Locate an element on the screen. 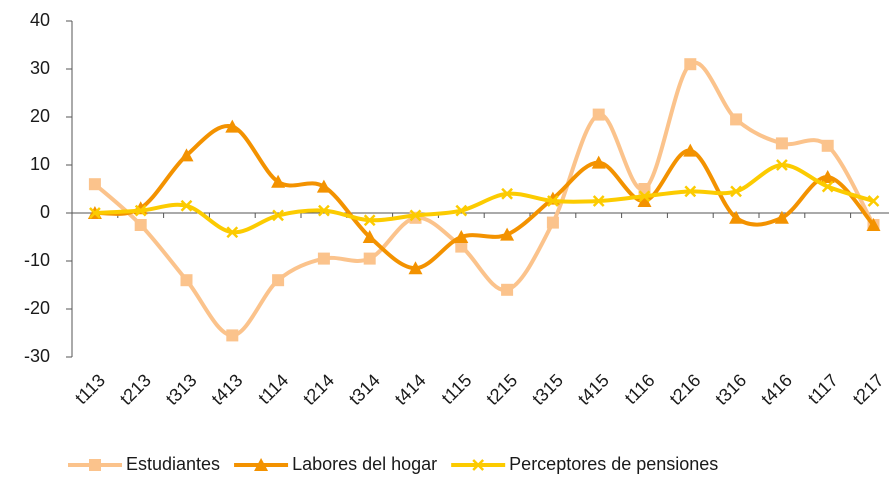 The image size is (891, 478). x-tick-label: t216 is located at coordinates (685, 389).